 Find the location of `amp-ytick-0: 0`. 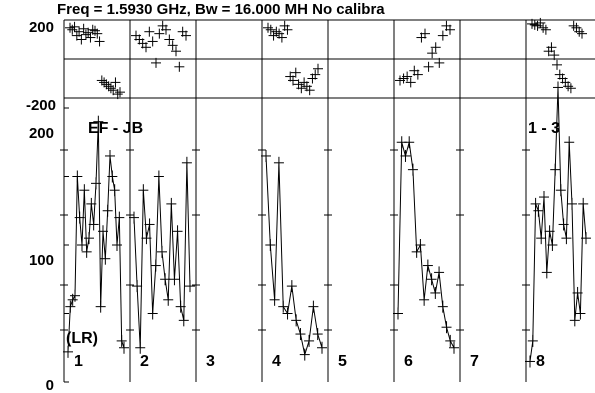

amp-ytick-0: 0 is located at coordinates (50, 385).